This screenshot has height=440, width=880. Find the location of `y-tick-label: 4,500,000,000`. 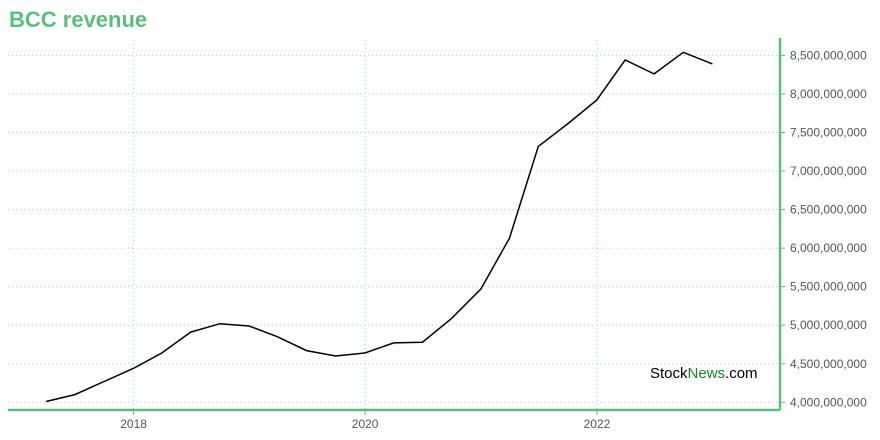

y-tick-label: 4,500,000,000 is located at coordinates (828, 364).